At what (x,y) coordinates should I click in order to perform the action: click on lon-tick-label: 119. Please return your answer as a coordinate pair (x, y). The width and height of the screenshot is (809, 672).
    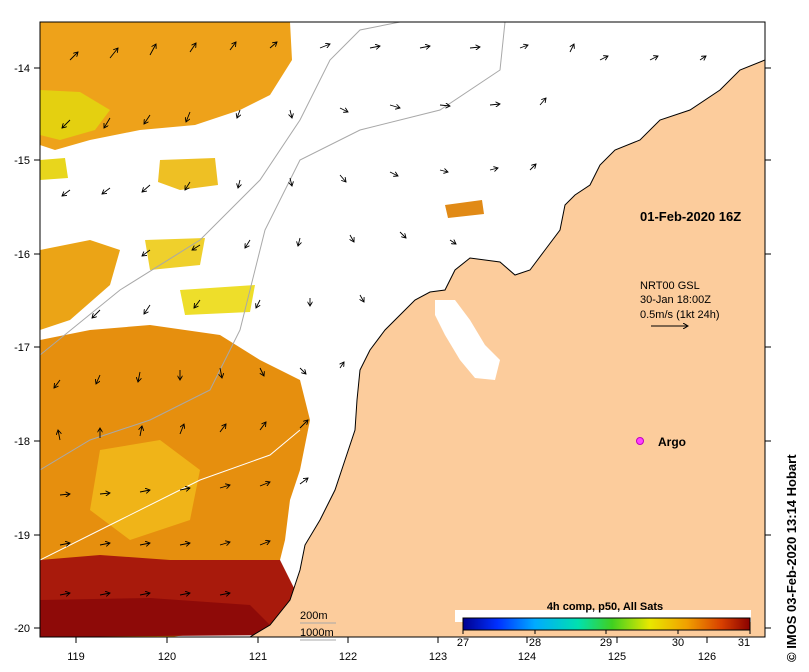
    Looking at the image, I should click on (76, 657).